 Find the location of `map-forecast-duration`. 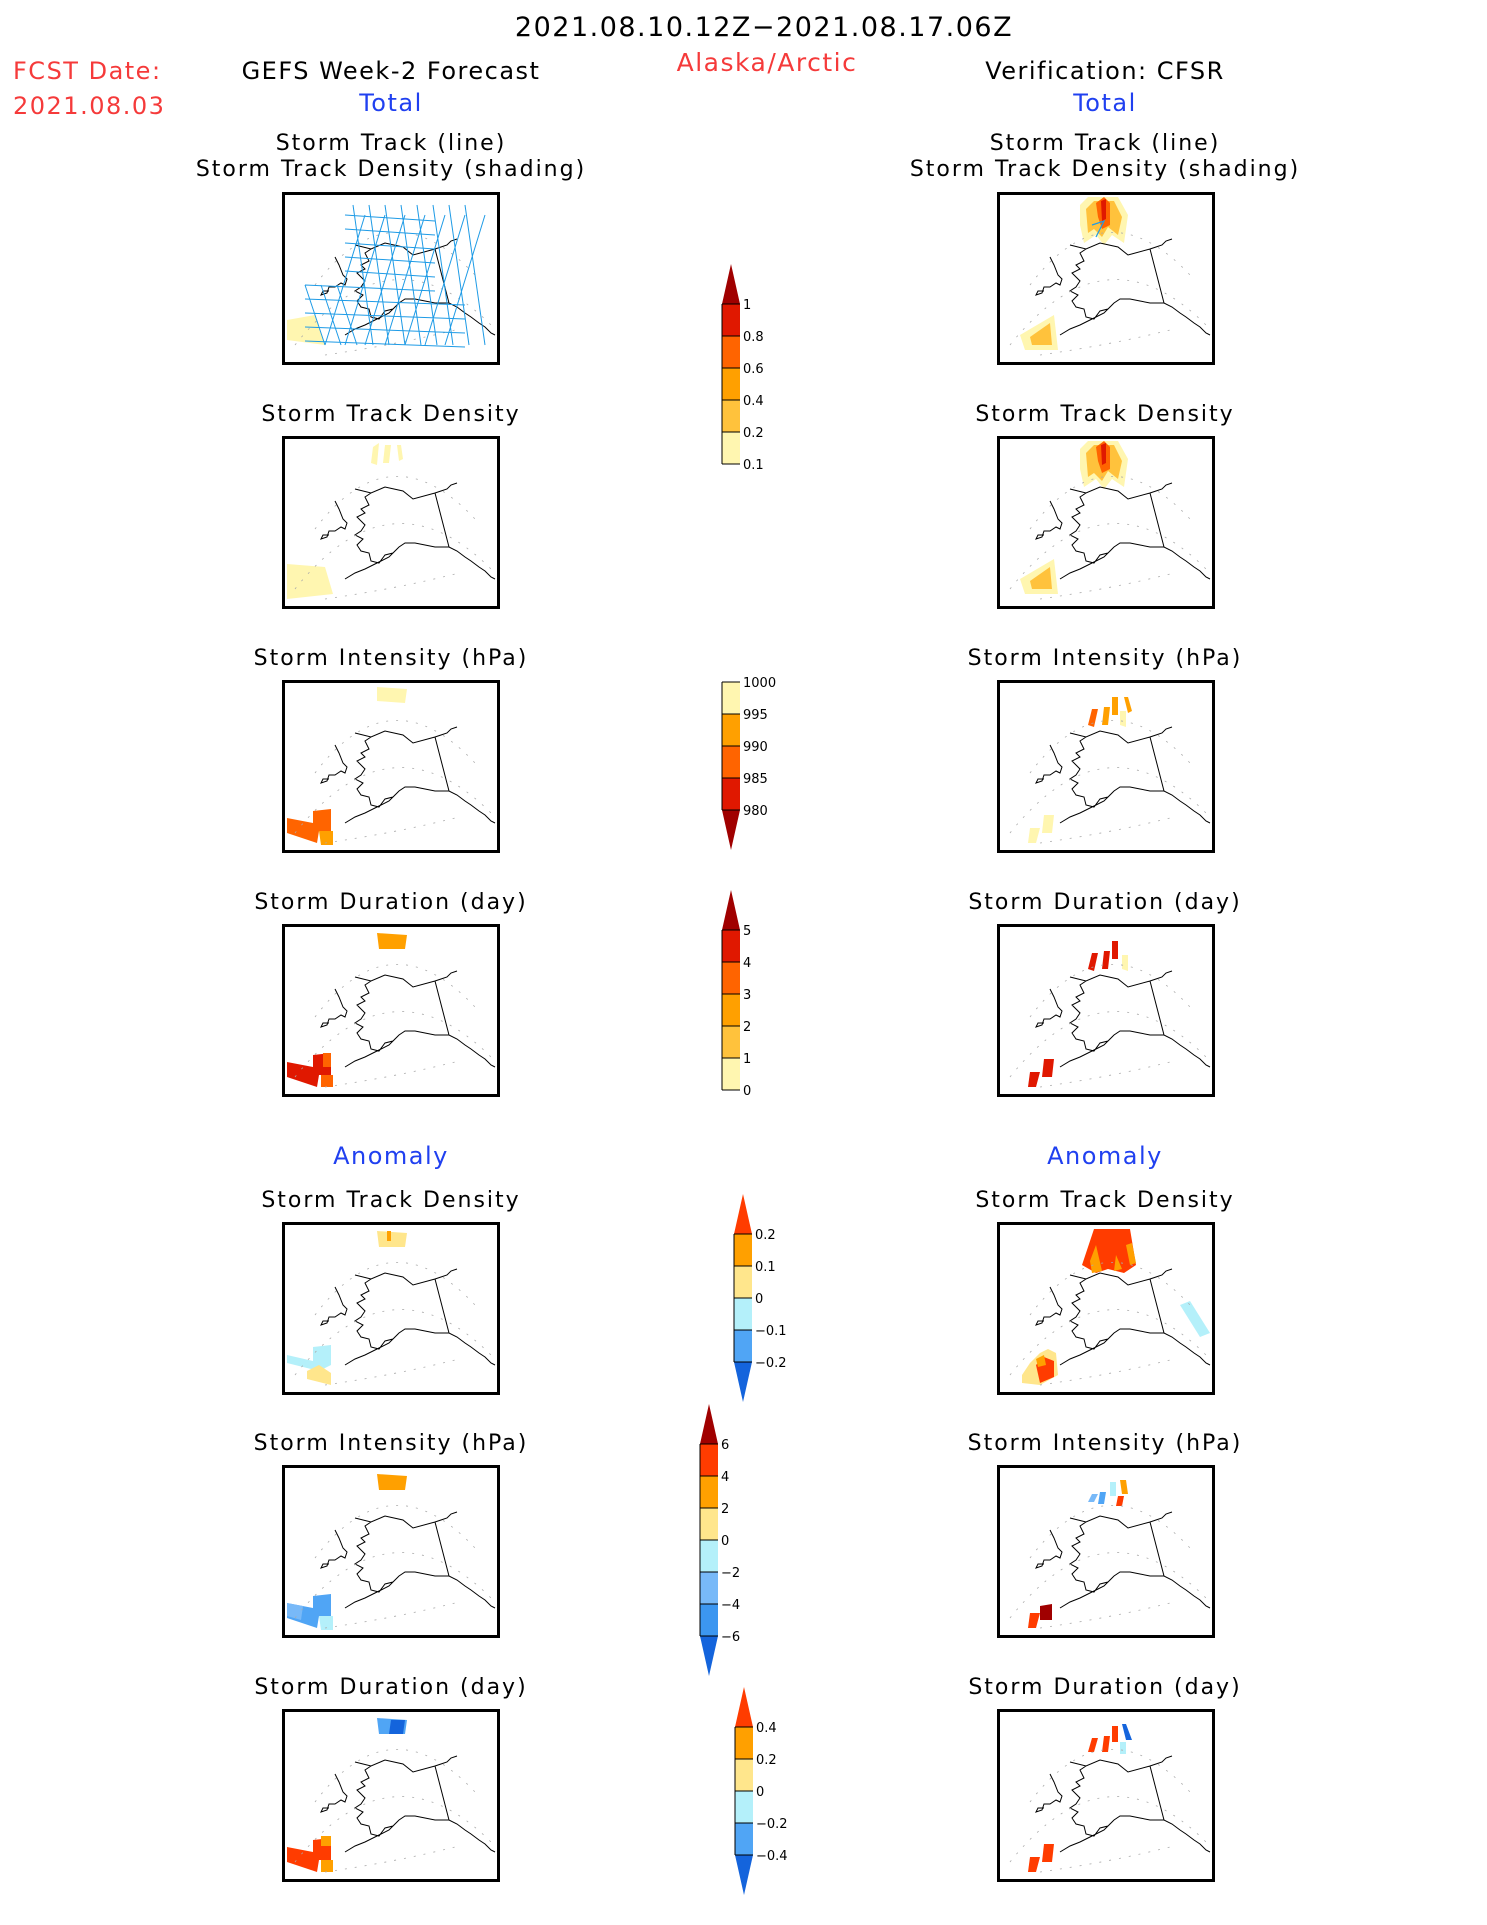

map-forecast-duration is located at coordinates (391, 1010).